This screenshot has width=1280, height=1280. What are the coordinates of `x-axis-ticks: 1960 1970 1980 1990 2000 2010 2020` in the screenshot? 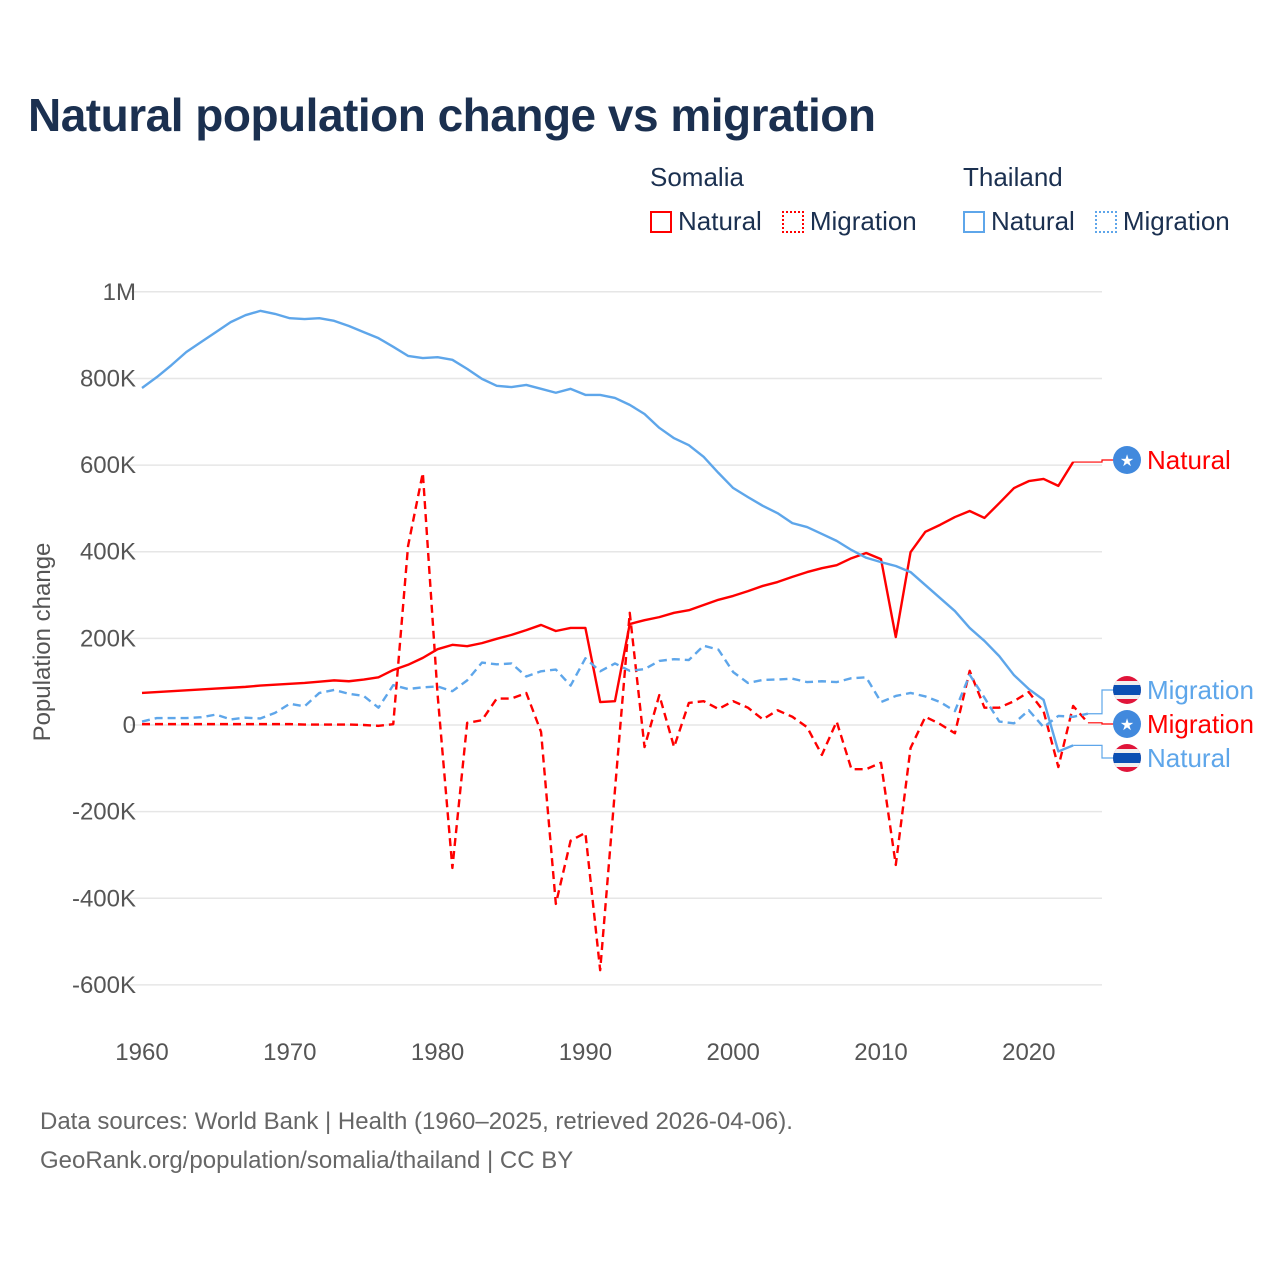 It's located at (585, 1052).